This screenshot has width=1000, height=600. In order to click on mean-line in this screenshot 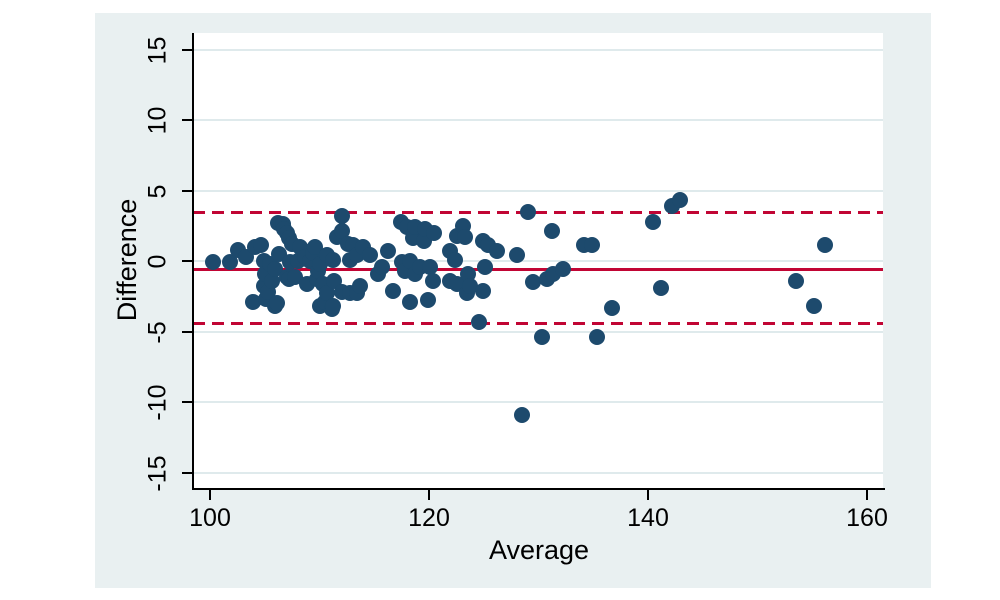, I will do `click(538, 269)`.